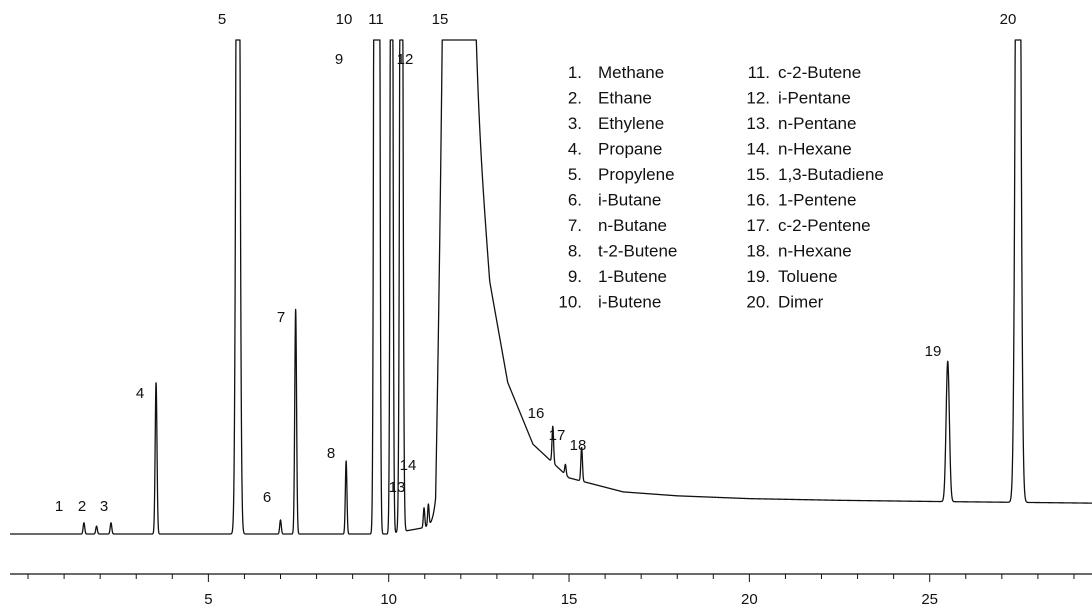 The width and height of the screenshot is (1092, 612). What do you see at coordinates (331, 453) in the screenshot?
I see `peak-label: 8` at bounding box center [331, 453].